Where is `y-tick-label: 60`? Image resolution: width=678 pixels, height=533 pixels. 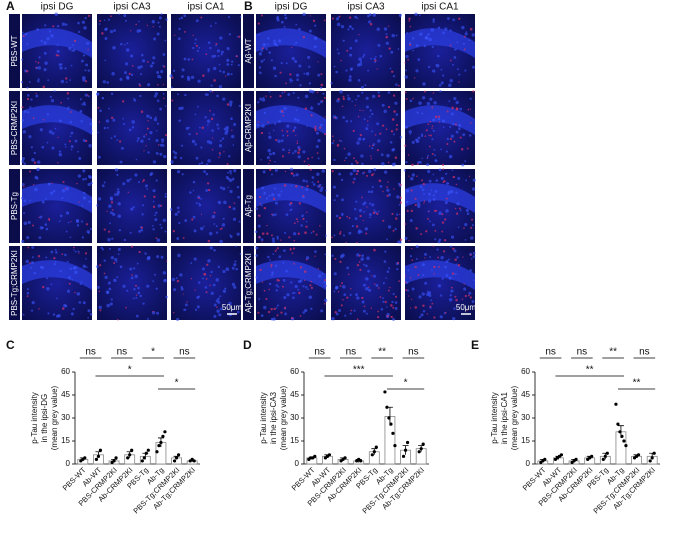
y-tick-label: 60 is located at coordinates (525, 371).